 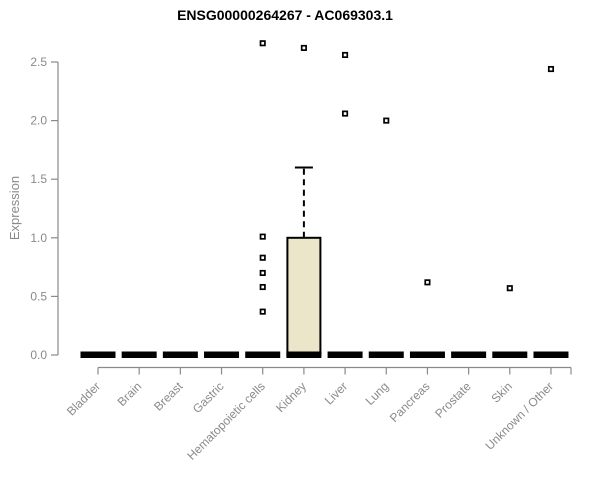 I want to click on x-tick-label: Bladder, so click(x=83, y=398).